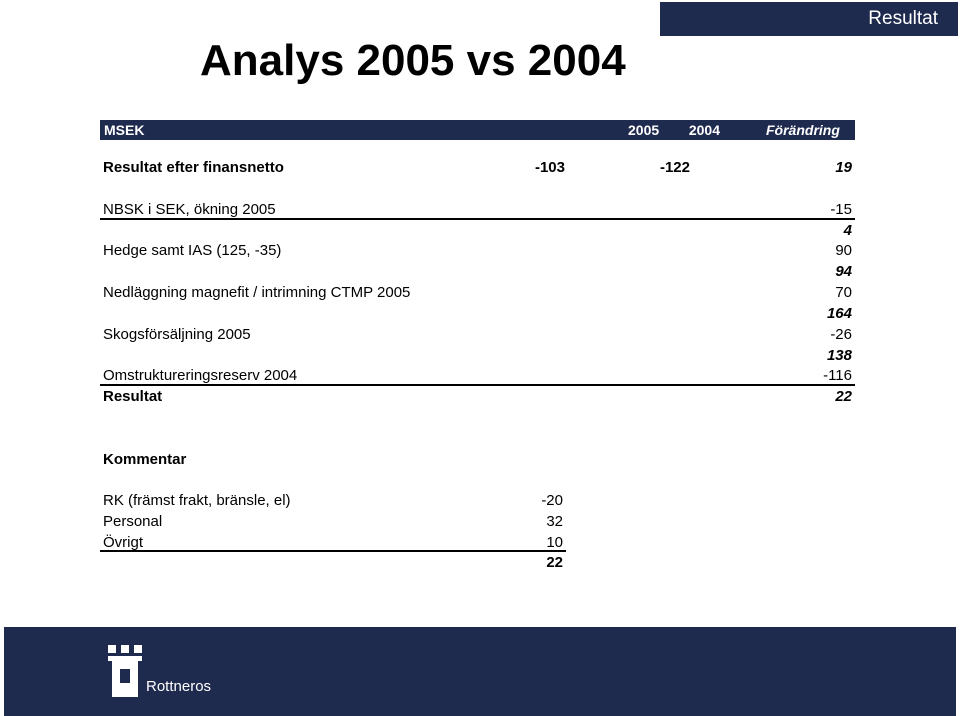  Describe the element at coordinates (839, 355) in the screenshot. I see `item-cumulative: 138` at that location.